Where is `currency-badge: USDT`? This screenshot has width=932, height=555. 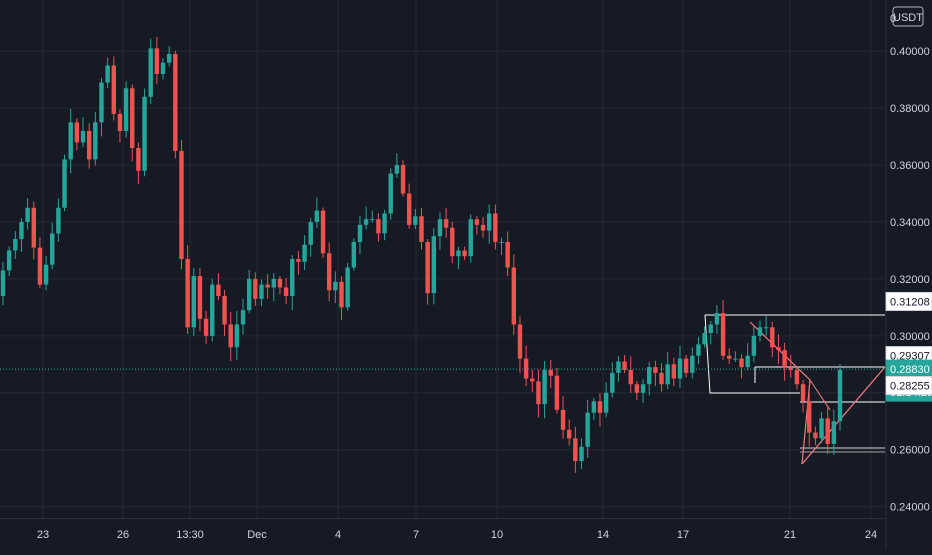 currency-badge: USDT is located at coordinates (908, 16).